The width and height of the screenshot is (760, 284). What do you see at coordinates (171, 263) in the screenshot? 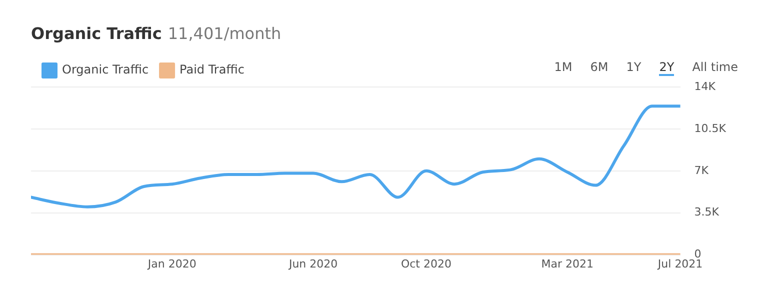
I see `x-tick-label: Jan 2020` at bounding box center [171, 263].